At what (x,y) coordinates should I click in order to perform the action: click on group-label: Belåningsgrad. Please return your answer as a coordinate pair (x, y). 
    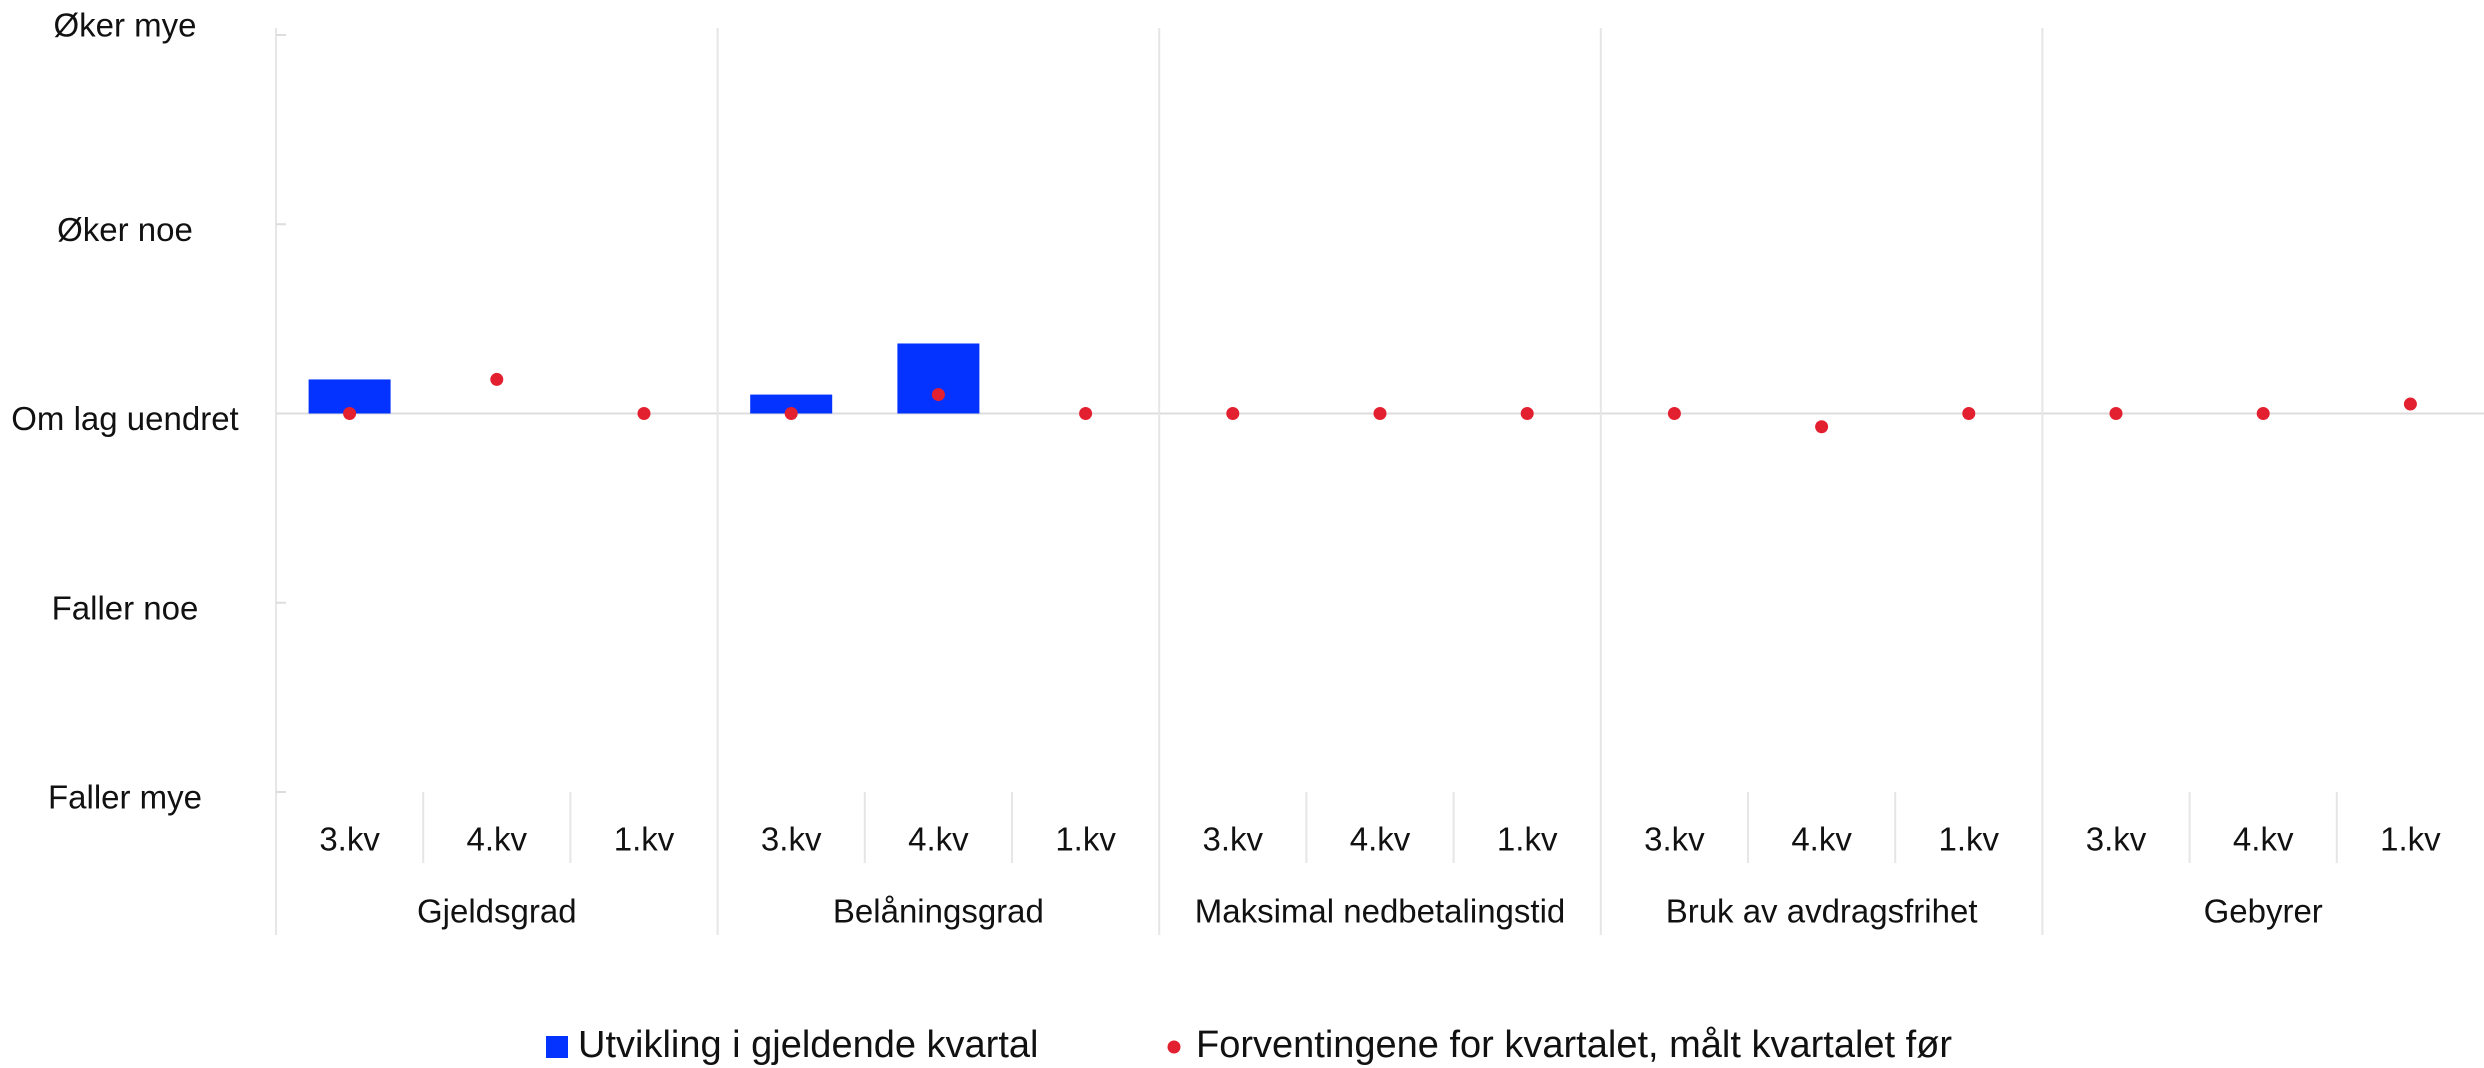
    Looking at the image, I should click on (938, 911).